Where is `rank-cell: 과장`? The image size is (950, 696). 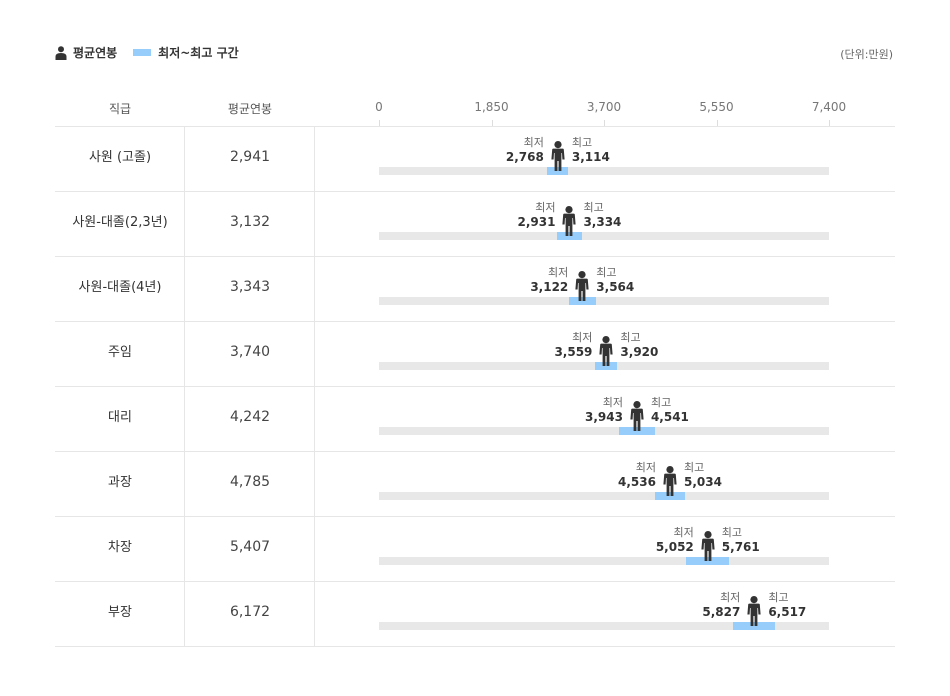 rank-cell: 과장 is located at coordinates (120, 482).